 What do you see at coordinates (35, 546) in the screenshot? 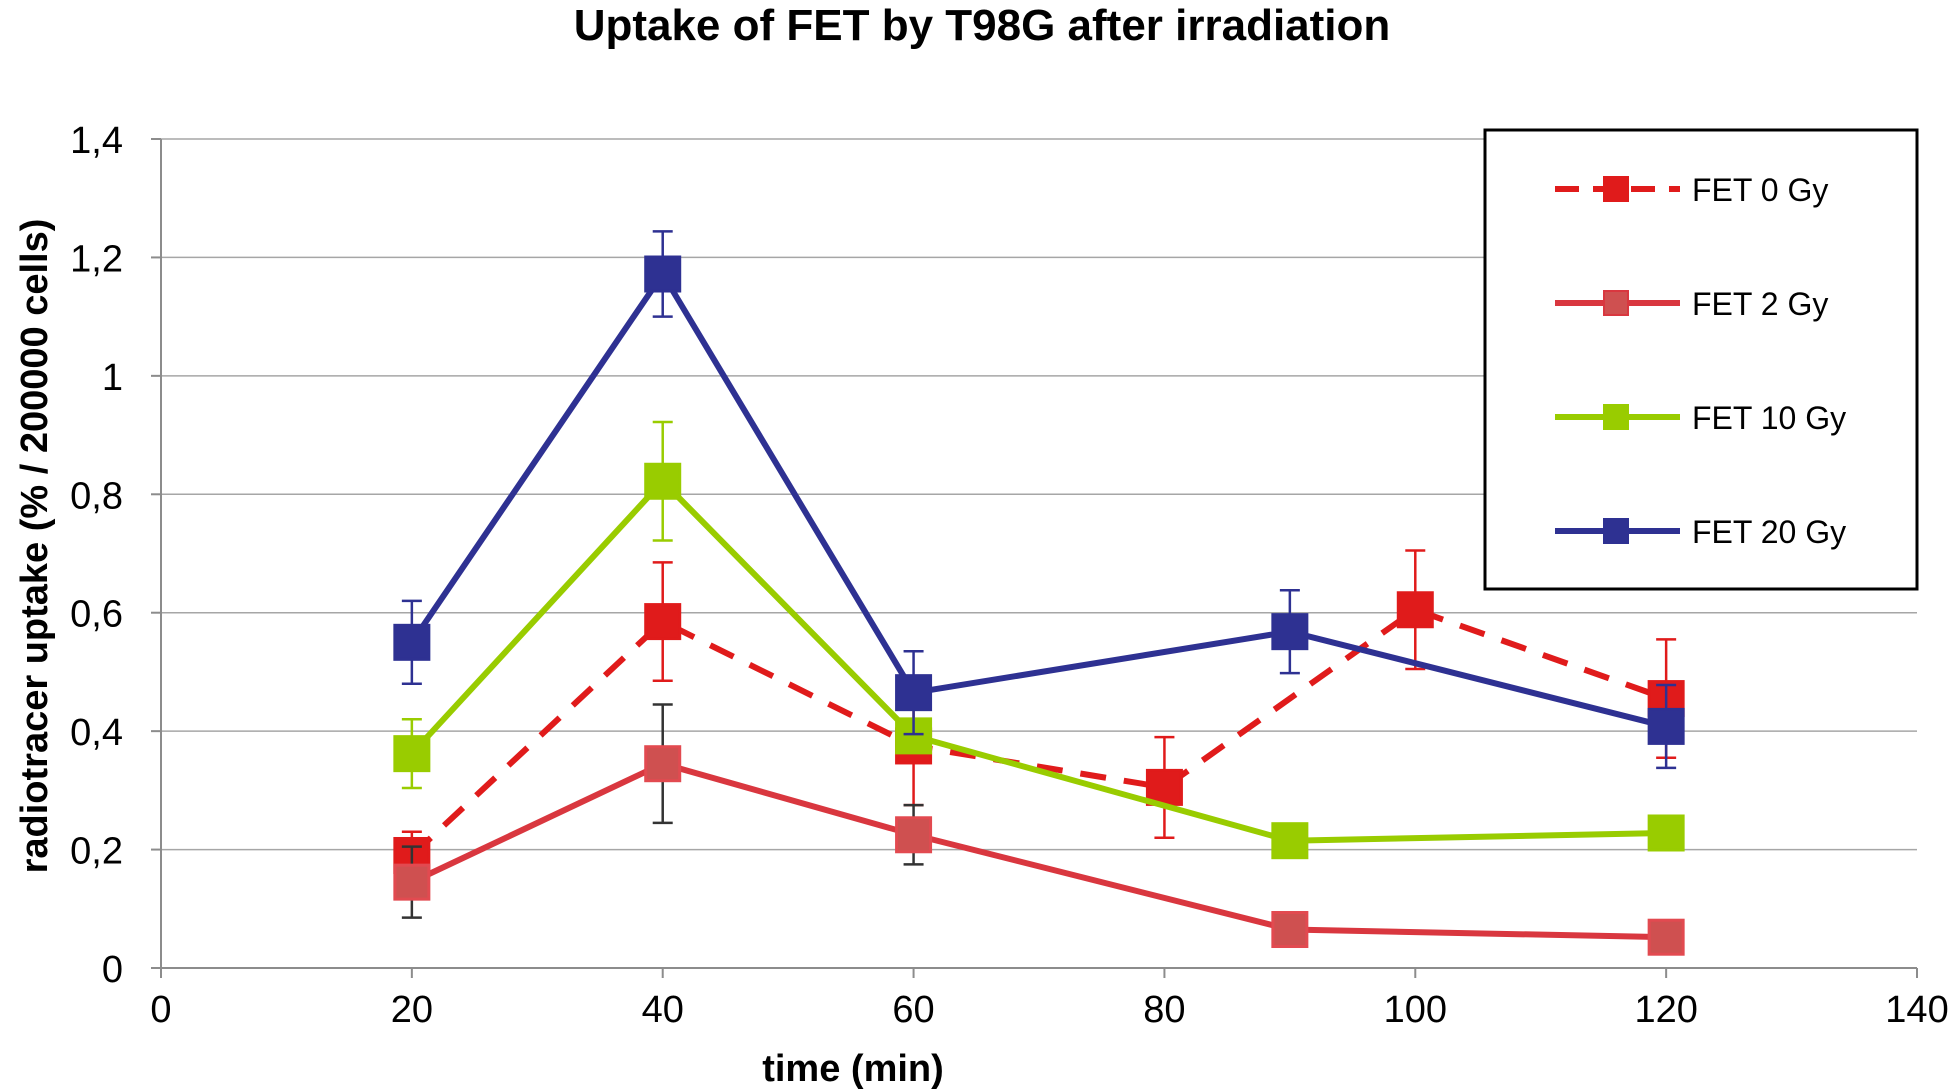
I see `y-axis-label: radiotracer uptake (% / 200000 cells)` at bounding box center [35, 546].